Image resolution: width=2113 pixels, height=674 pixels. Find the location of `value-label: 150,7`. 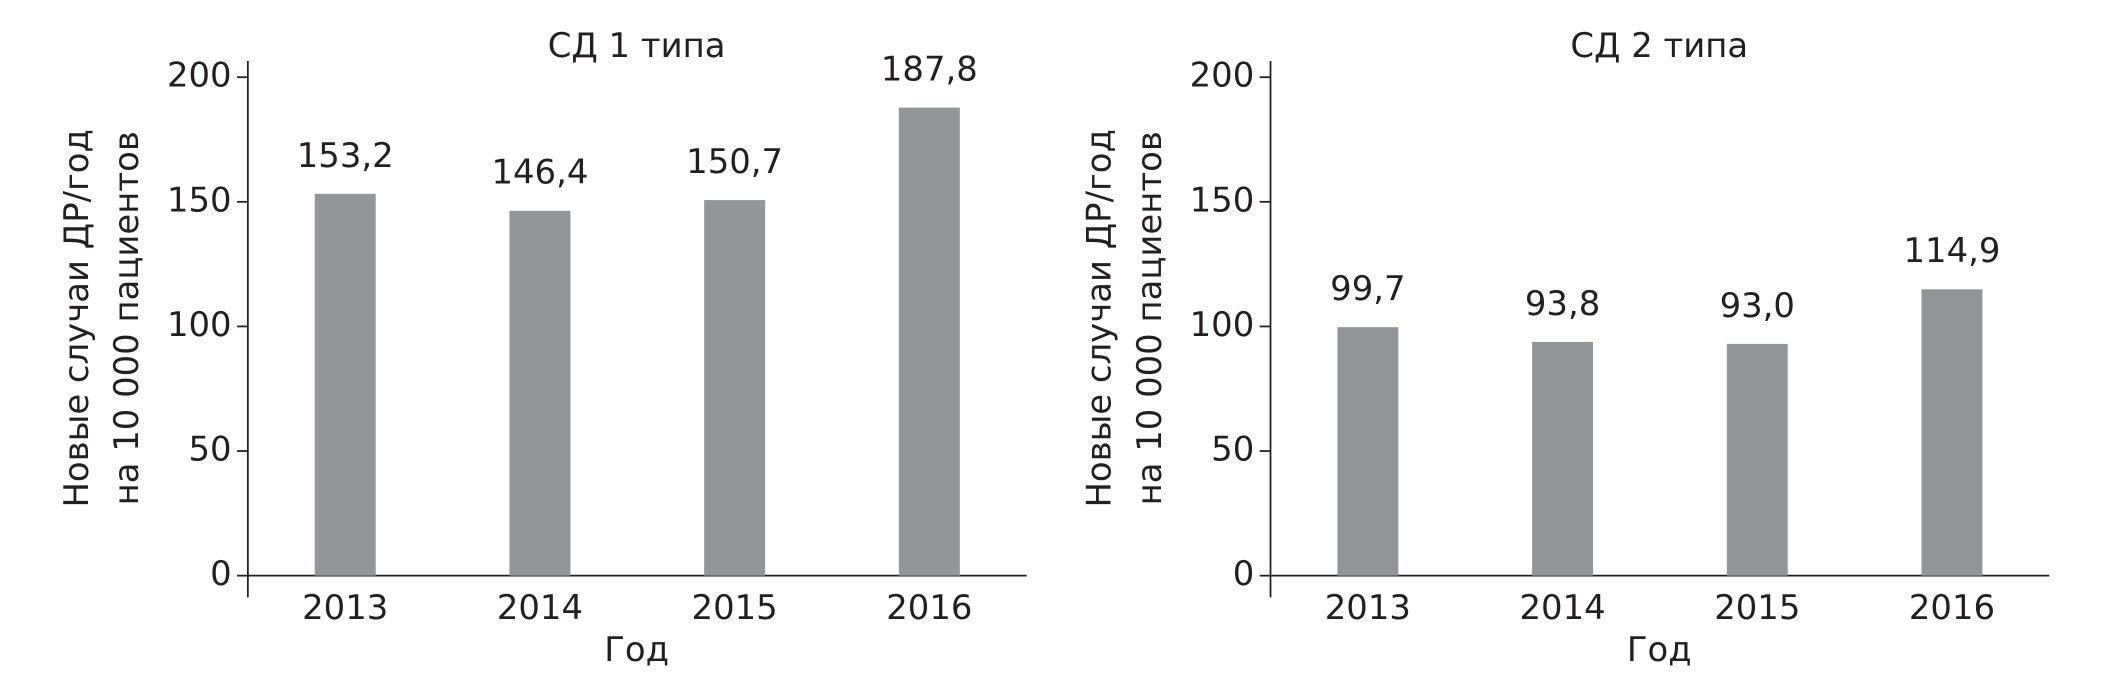

value-label: 150,7 is located at coordinates (734, 161).